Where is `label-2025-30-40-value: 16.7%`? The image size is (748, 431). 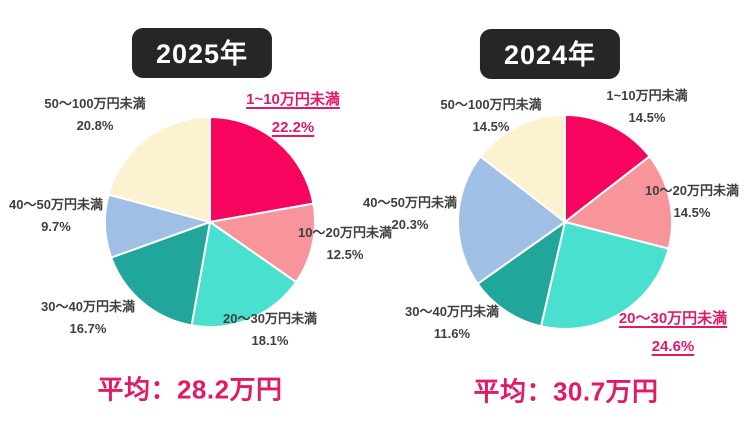 label-2025-30-40-value: 16.7% is located at coordinates (88, 328).